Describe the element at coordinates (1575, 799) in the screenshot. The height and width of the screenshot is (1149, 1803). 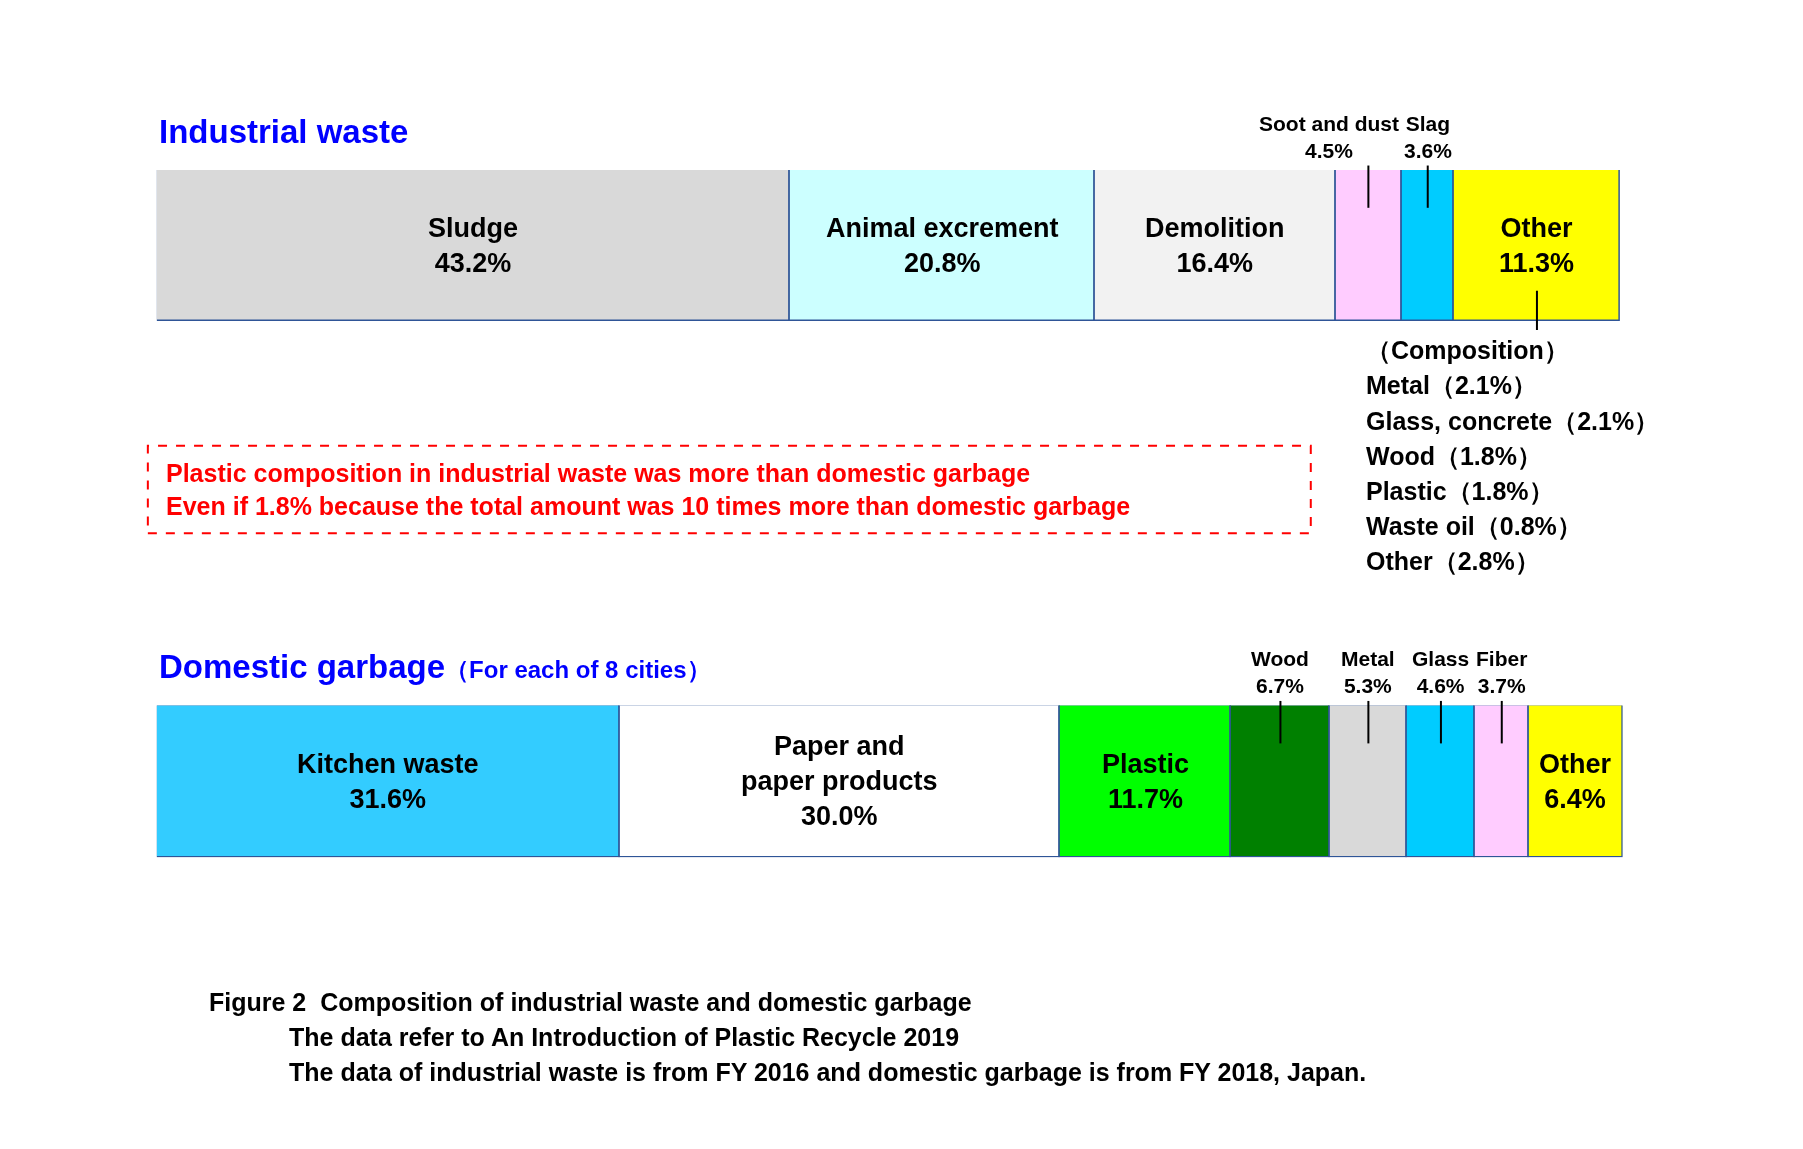
I see `data-label: 6.4%` at that location.